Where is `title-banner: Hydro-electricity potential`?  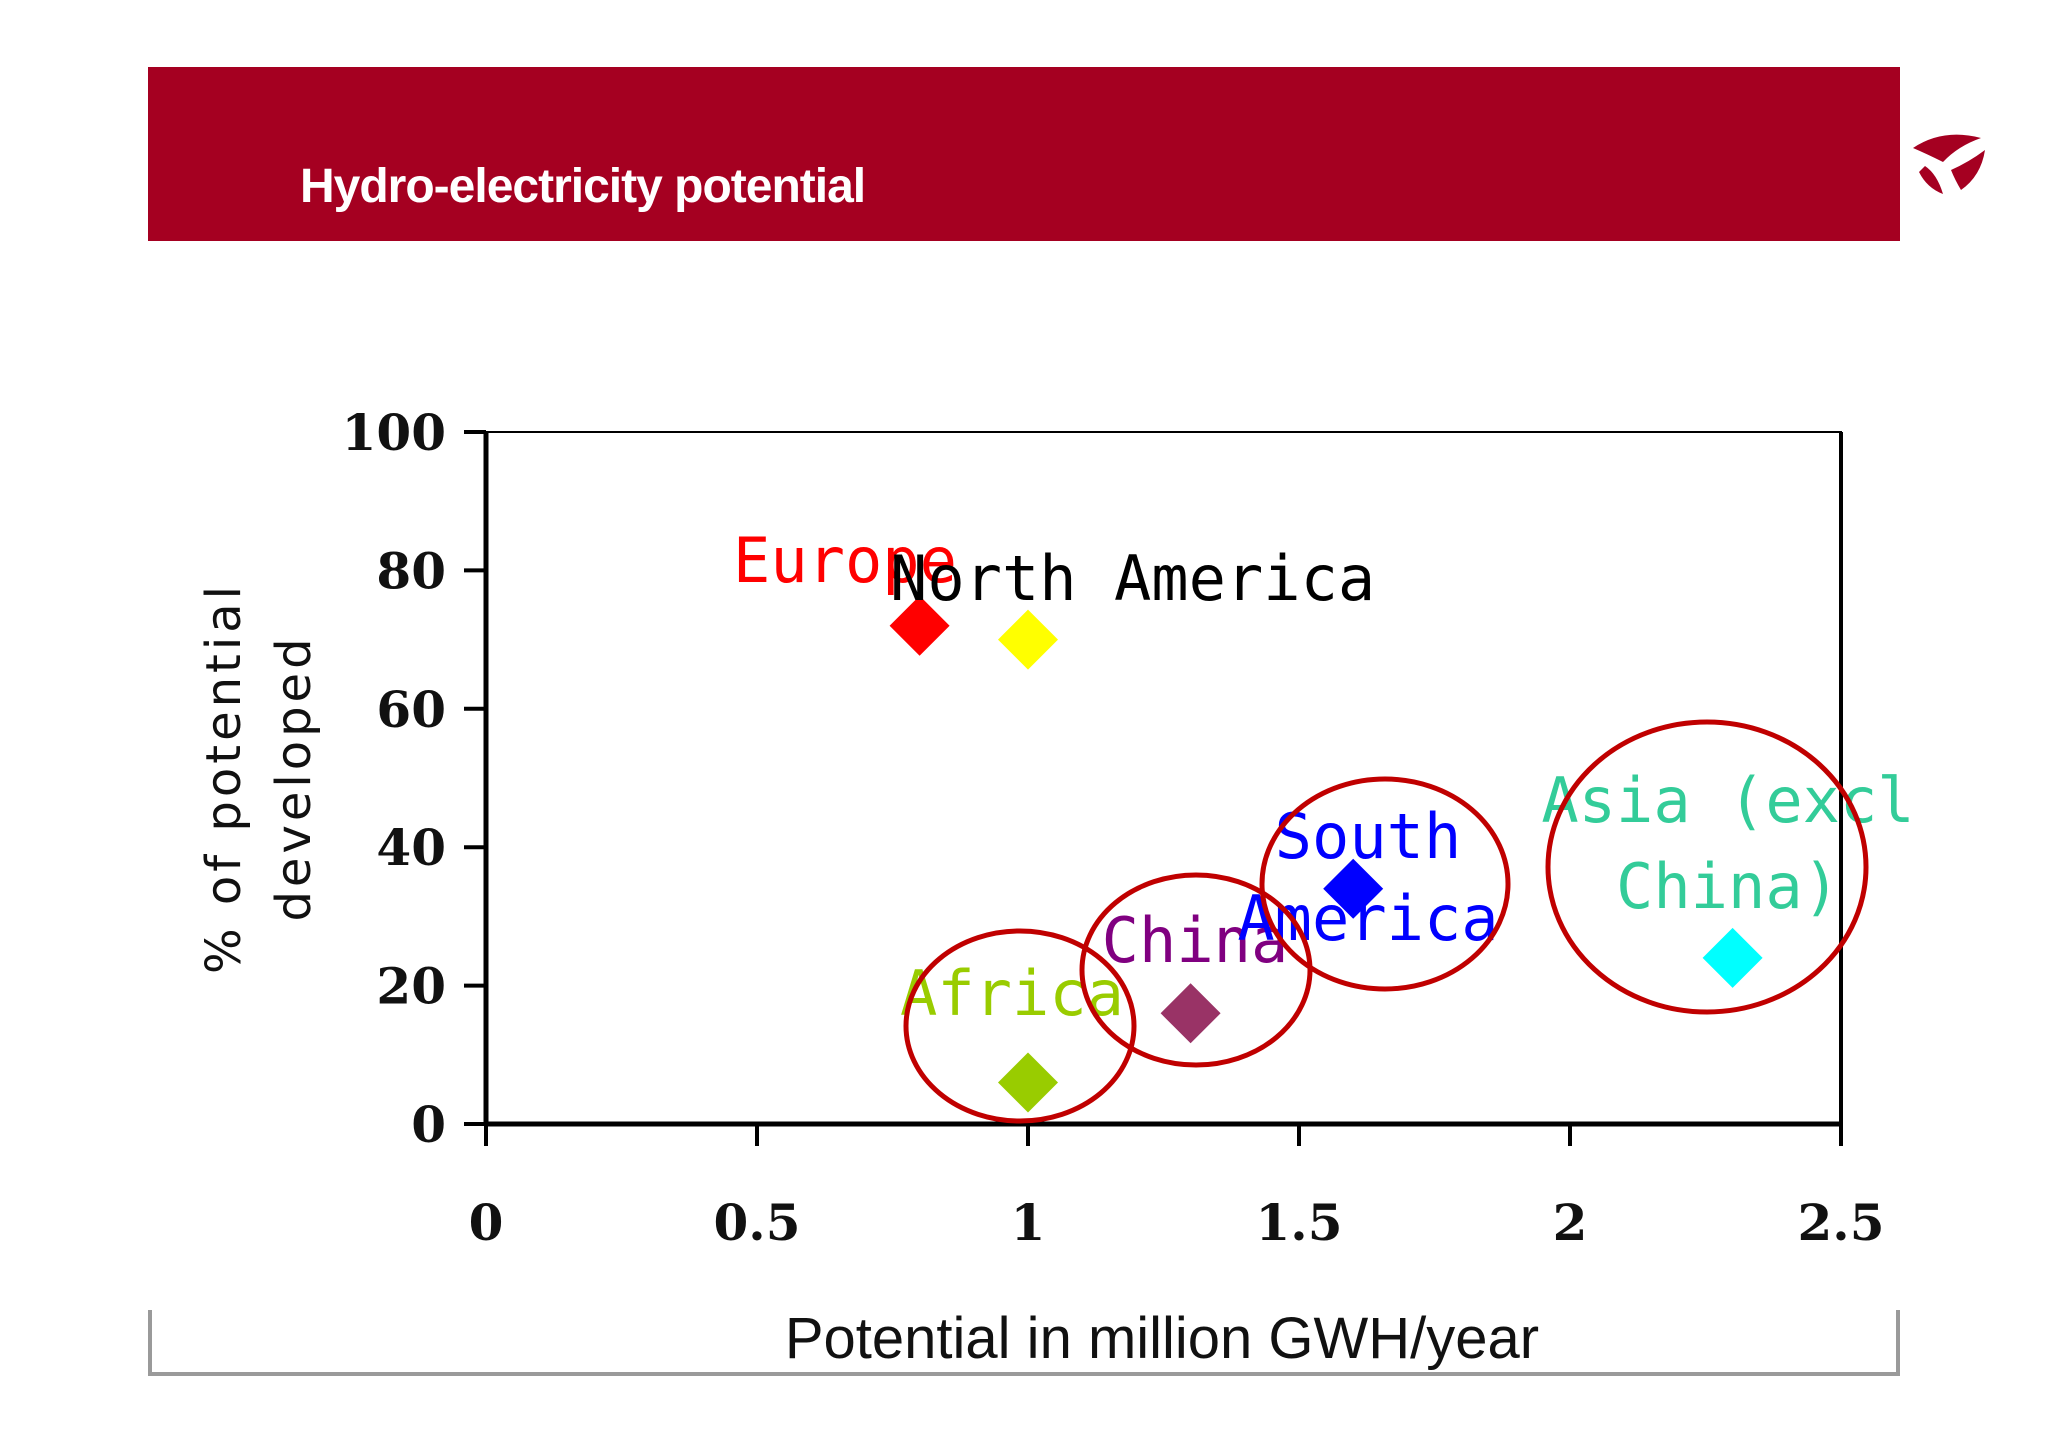 title-banner: Hydro-electricity potential is located at coordinates (1068, 154).